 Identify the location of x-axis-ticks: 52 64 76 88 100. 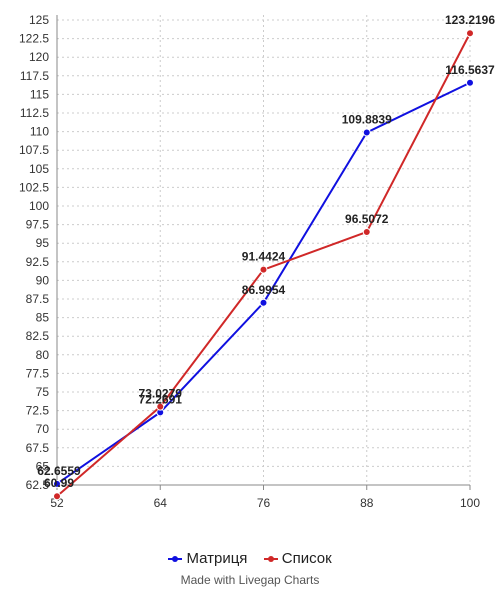
(265, 497).